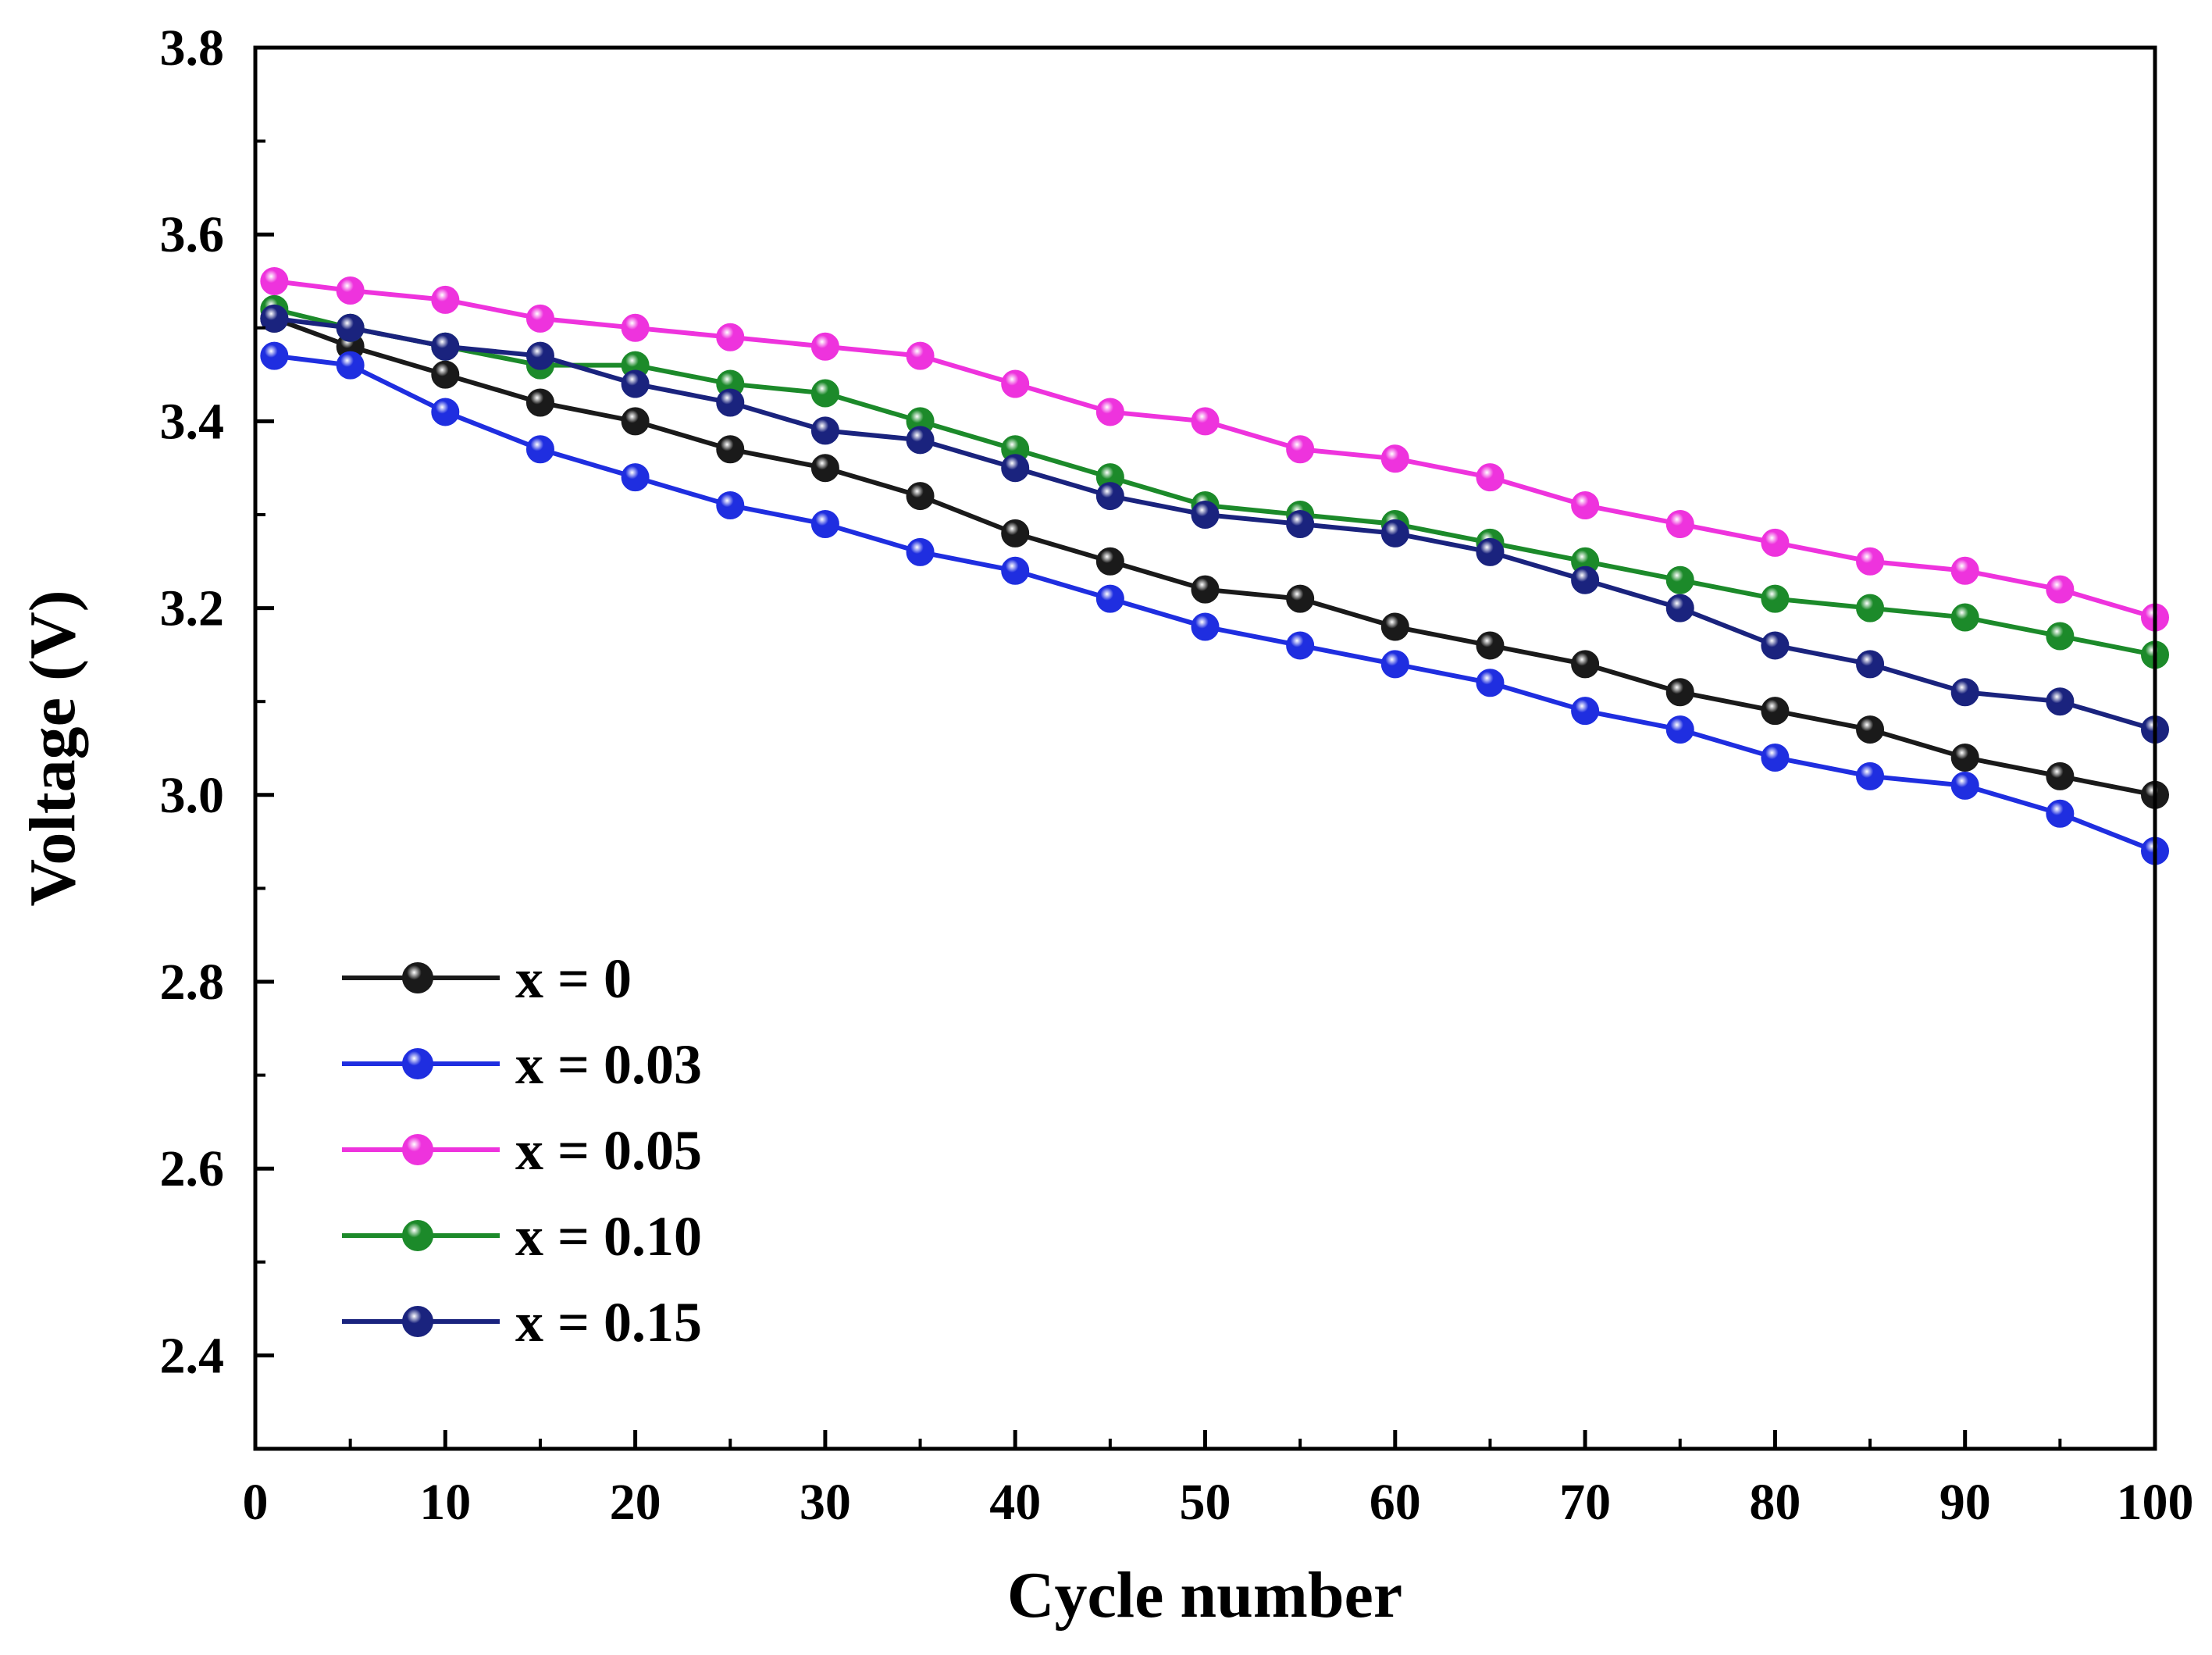  Describe the element at coordinates (256, 1502) in the screenshot. I see `x-tick-label: 0` at that location.